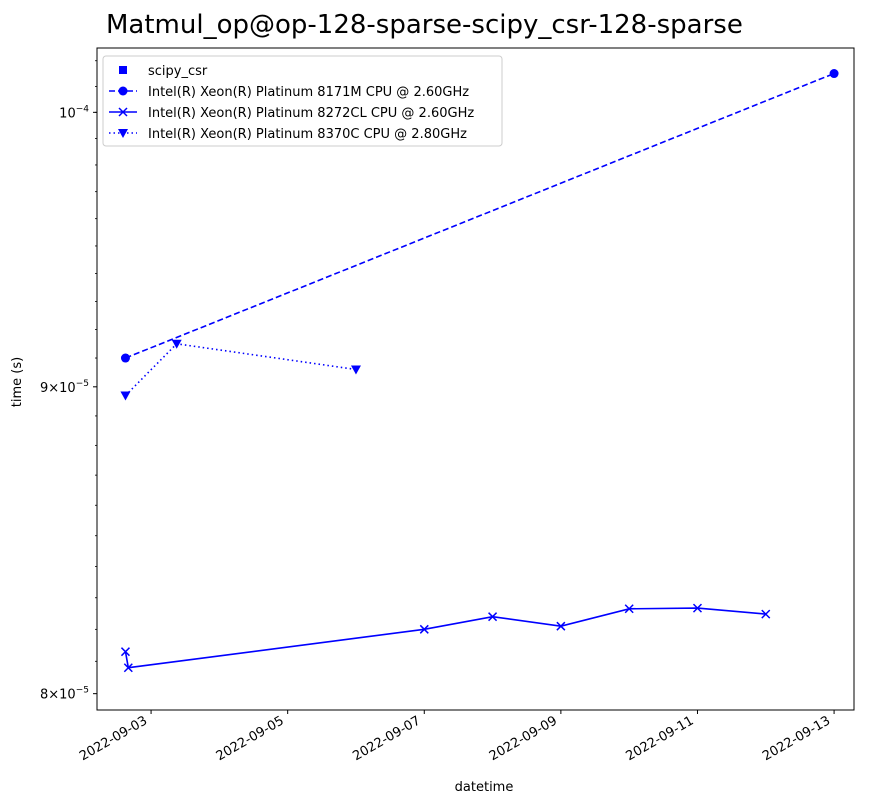  I want to click on x-tick-label: 2022-09-07, so click(386, 738).